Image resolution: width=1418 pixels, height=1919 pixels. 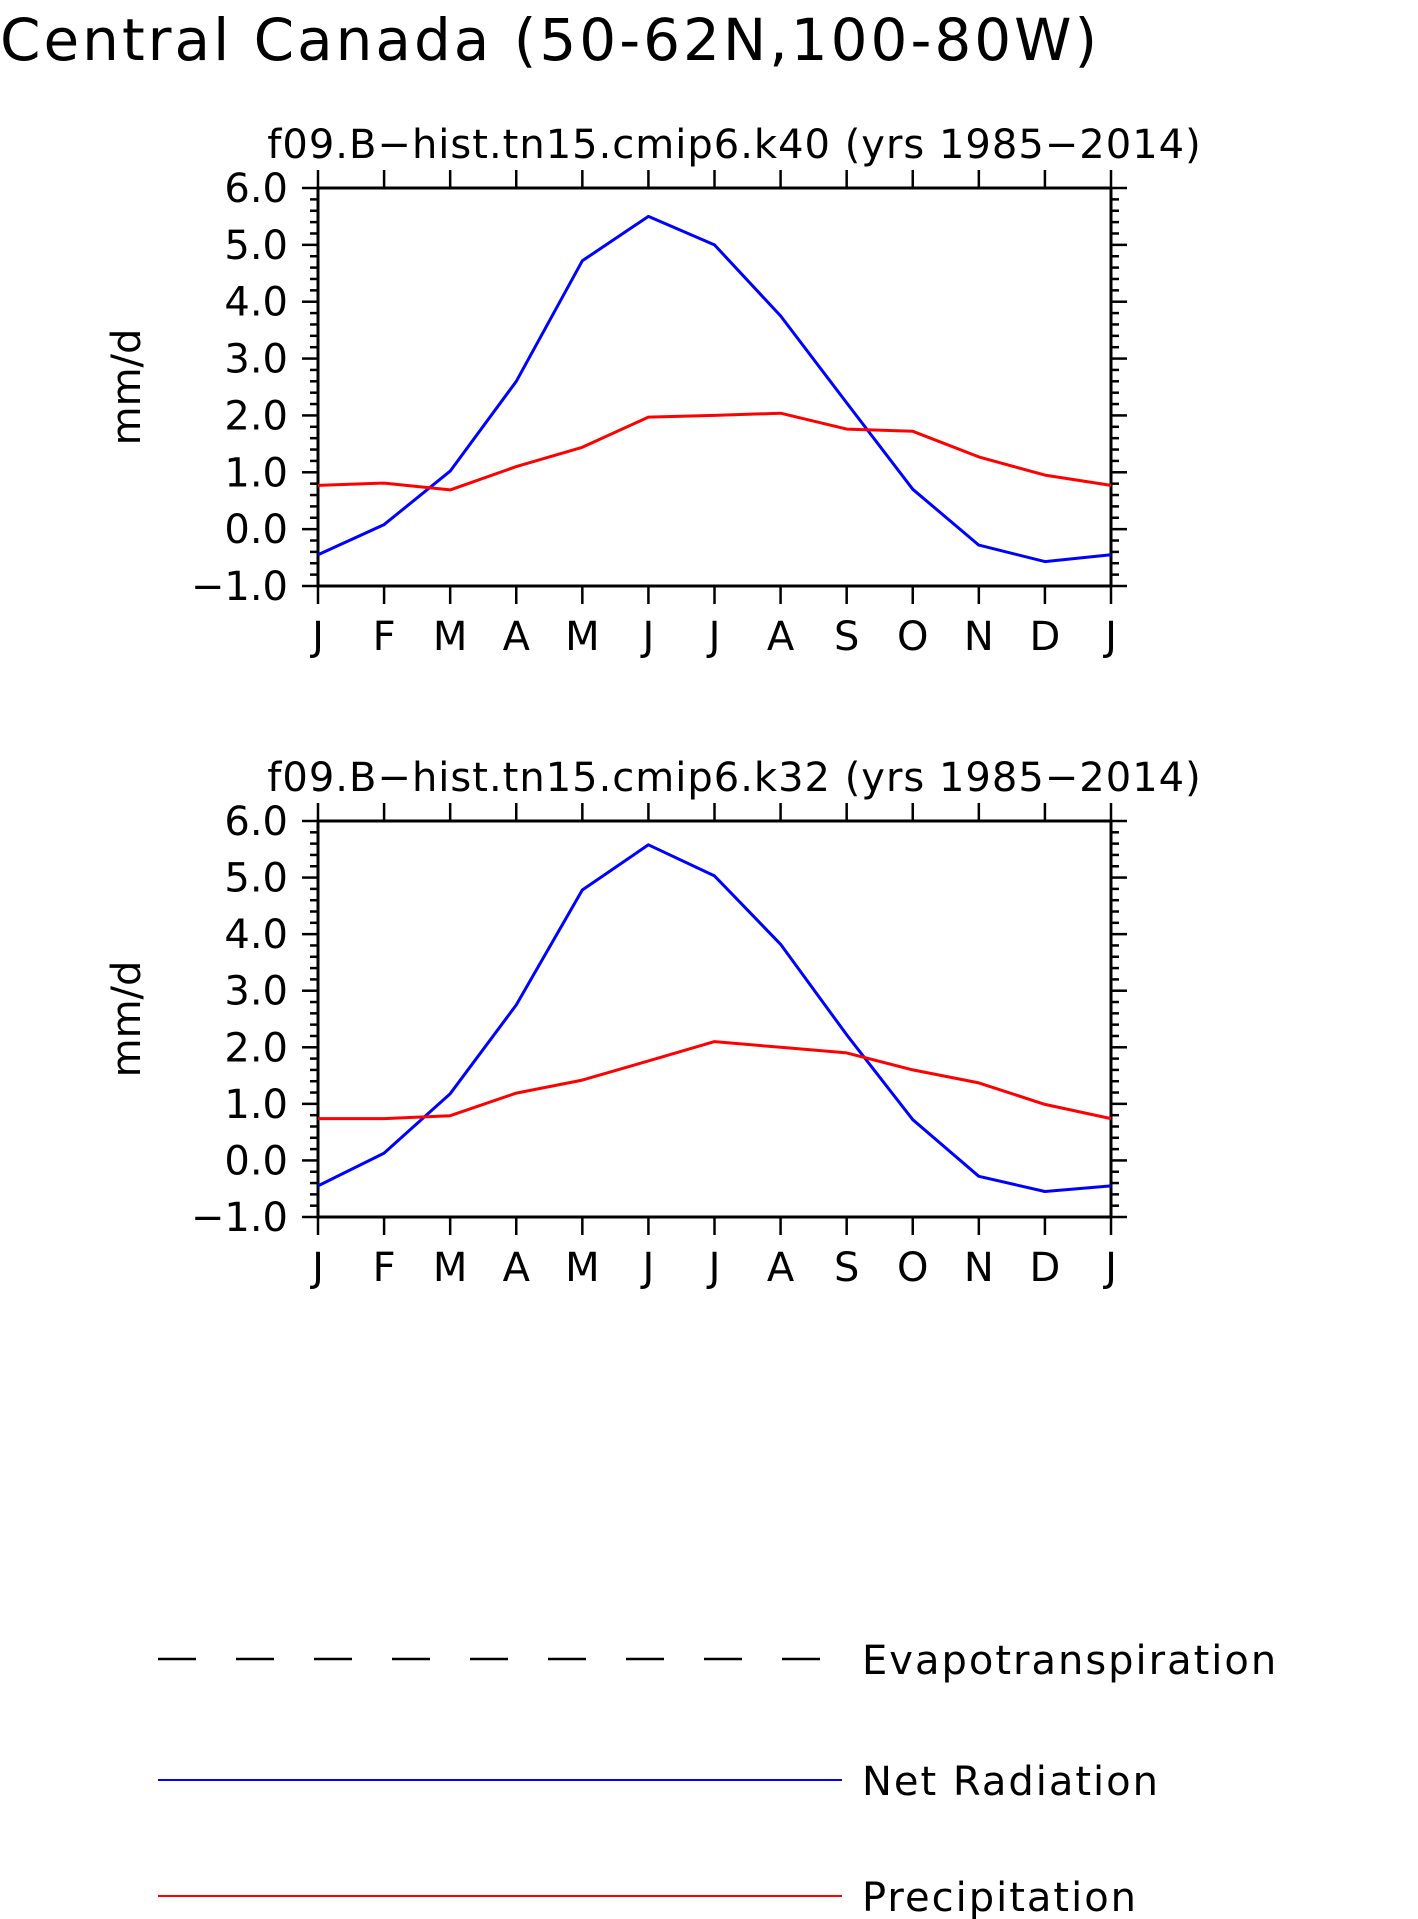 What do you see at coordinates (1070, 1661) in the screenshot?
I see `legend-label-evapotranspiration: Evapotranspiration` at bounding box center [1070, 1661].